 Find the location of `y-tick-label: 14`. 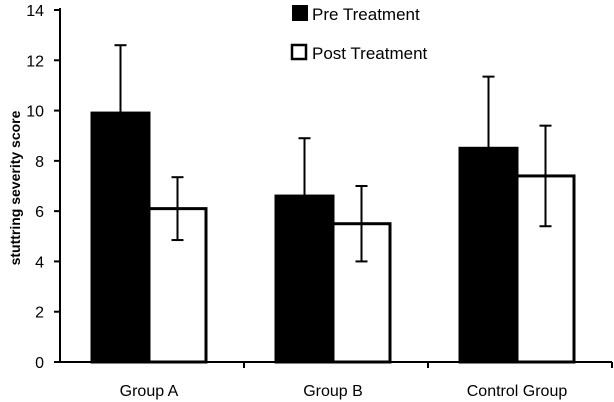

y-tick-label: 14 is located at coordinates (35, 11).